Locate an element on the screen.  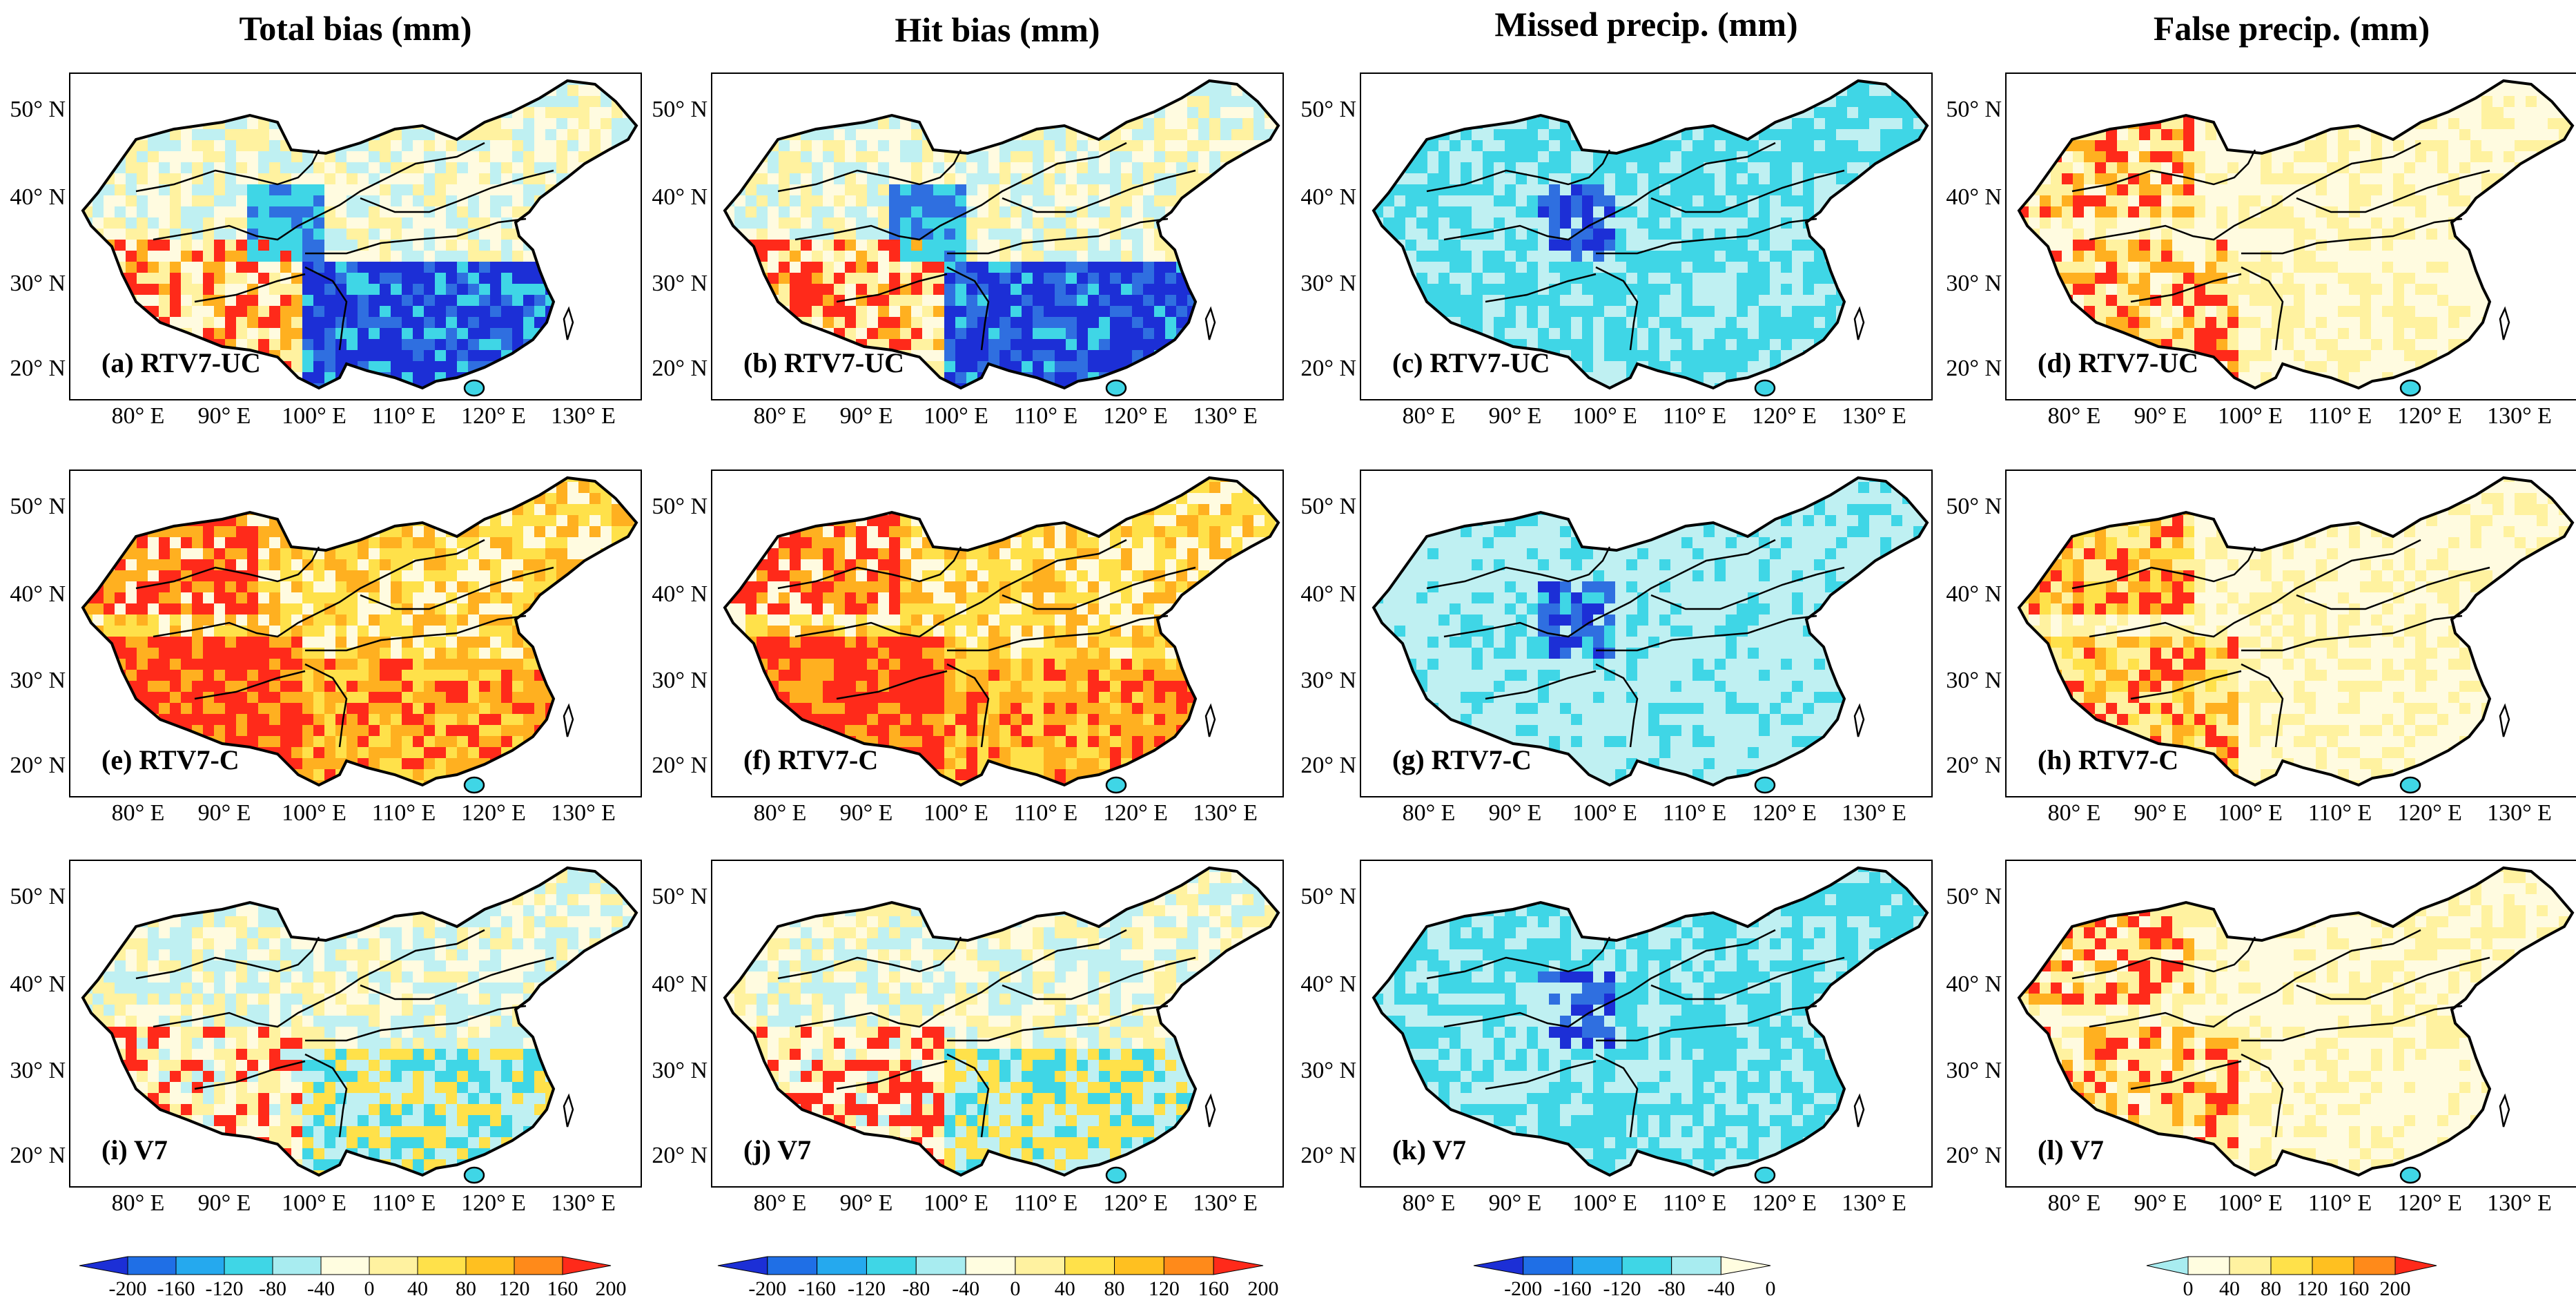
region-boundary is located at coordinates (1058, 236).